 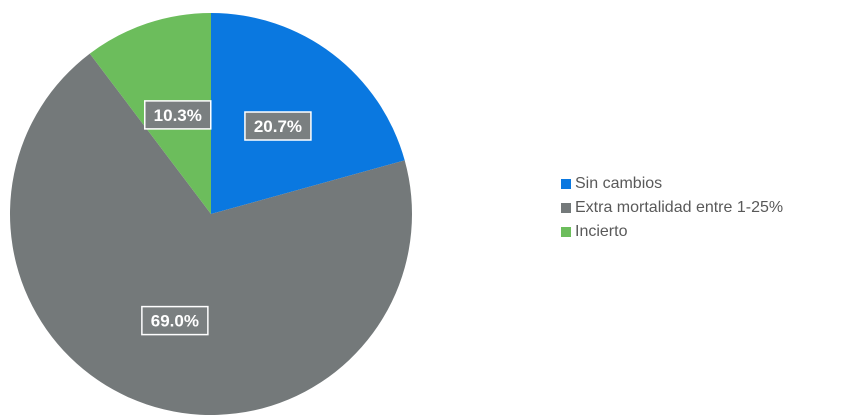 What do you see at coordinates (226, 218) in the screenshot?
I see `data-labels: 20.7% 69.0% 10.3%` at bounding box center [226, 218].